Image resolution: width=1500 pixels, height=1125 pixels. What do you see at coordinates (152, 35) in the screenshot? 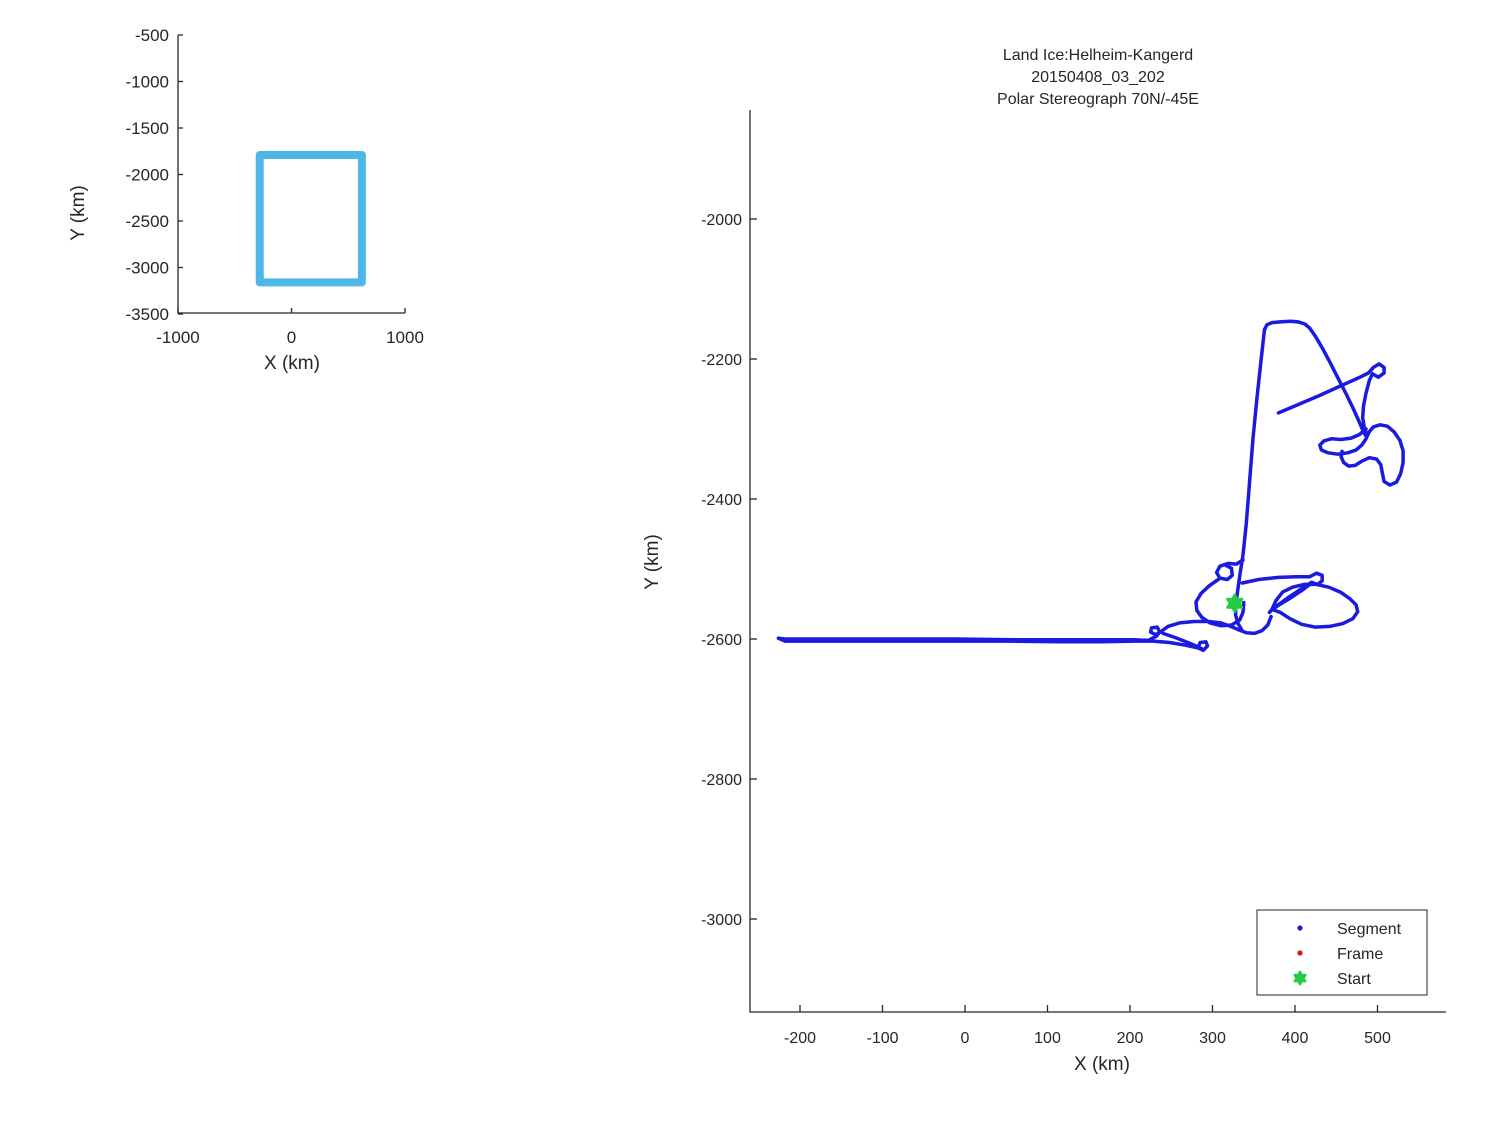
I see `inset-y-tick-label: -500` at bounding box center [152, 35].